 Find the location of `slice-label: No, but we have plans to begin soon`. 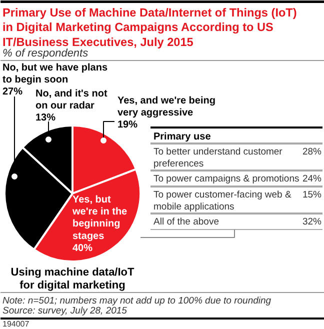

slice-label: No, but we have plans to begin soon is located at coordinates (55, 74).